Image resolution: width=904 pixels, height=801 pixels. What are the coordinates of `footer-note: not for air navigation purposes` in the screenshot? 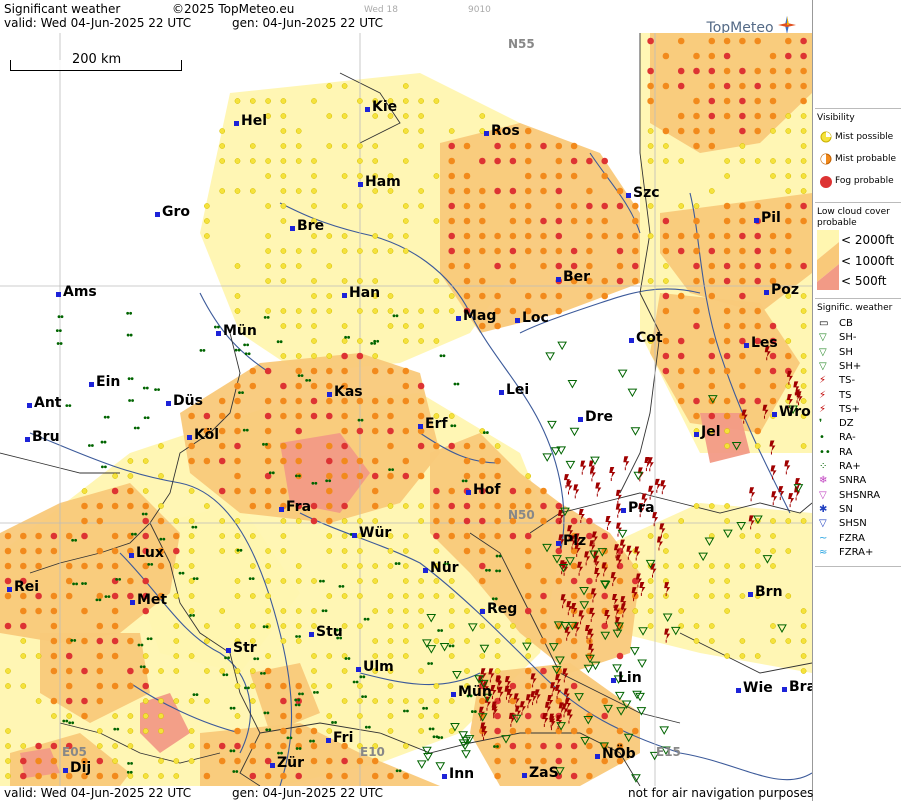 It's located at (721, 793).